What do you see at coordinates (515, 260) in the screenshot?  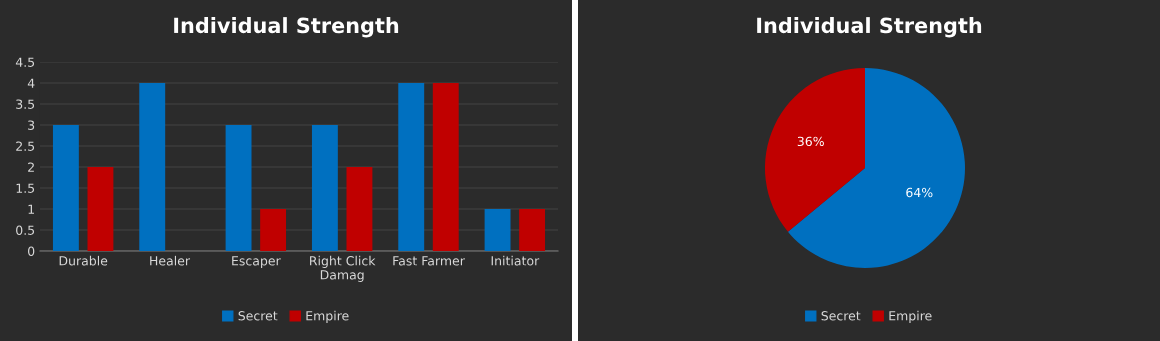 I see `x-tick-label: Initiator` at bounding box center [515, 260].